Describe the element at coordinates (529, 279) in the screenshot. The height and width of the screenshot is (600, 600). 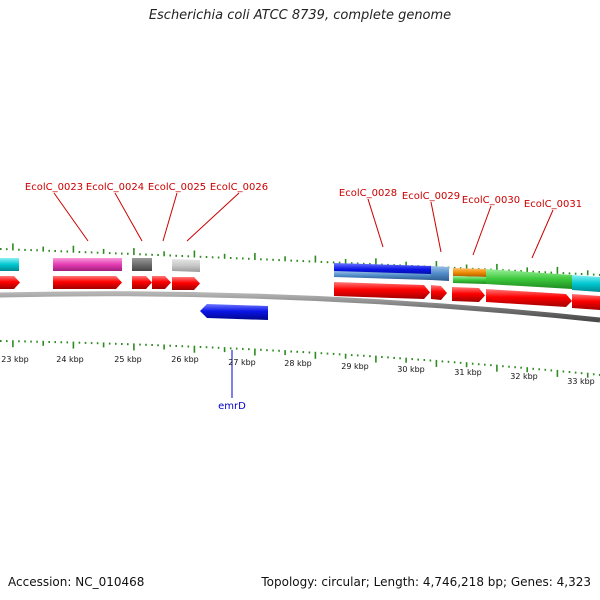
I see `gene-feature-green-b` at that location.